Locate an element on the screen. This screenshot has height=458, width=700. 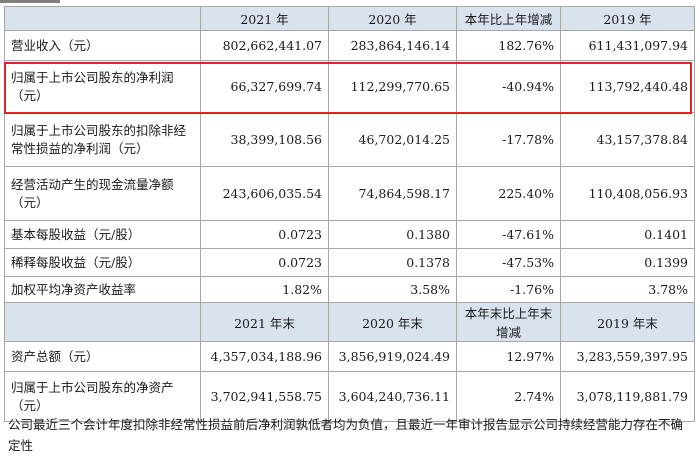
cell-2020: 46,702,014.25 is located at coordinates (392, 139).